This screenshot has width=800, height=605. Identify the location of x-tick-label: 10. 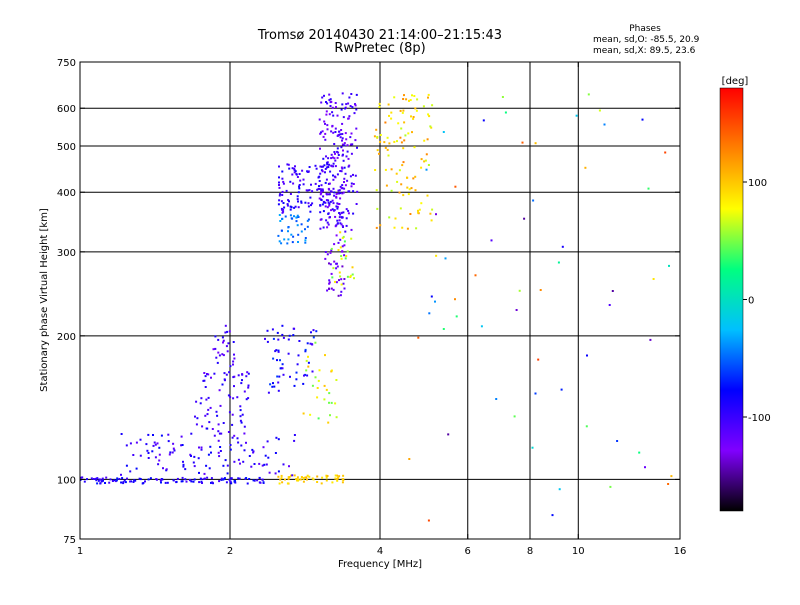
(578, 551).